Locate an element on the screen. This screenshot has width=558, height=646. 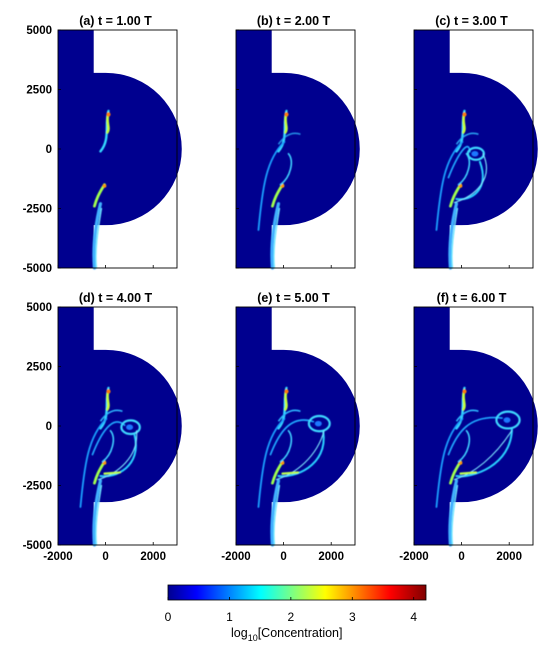
colorbar-tick-label: 3 is located at coordinates (352, 617).